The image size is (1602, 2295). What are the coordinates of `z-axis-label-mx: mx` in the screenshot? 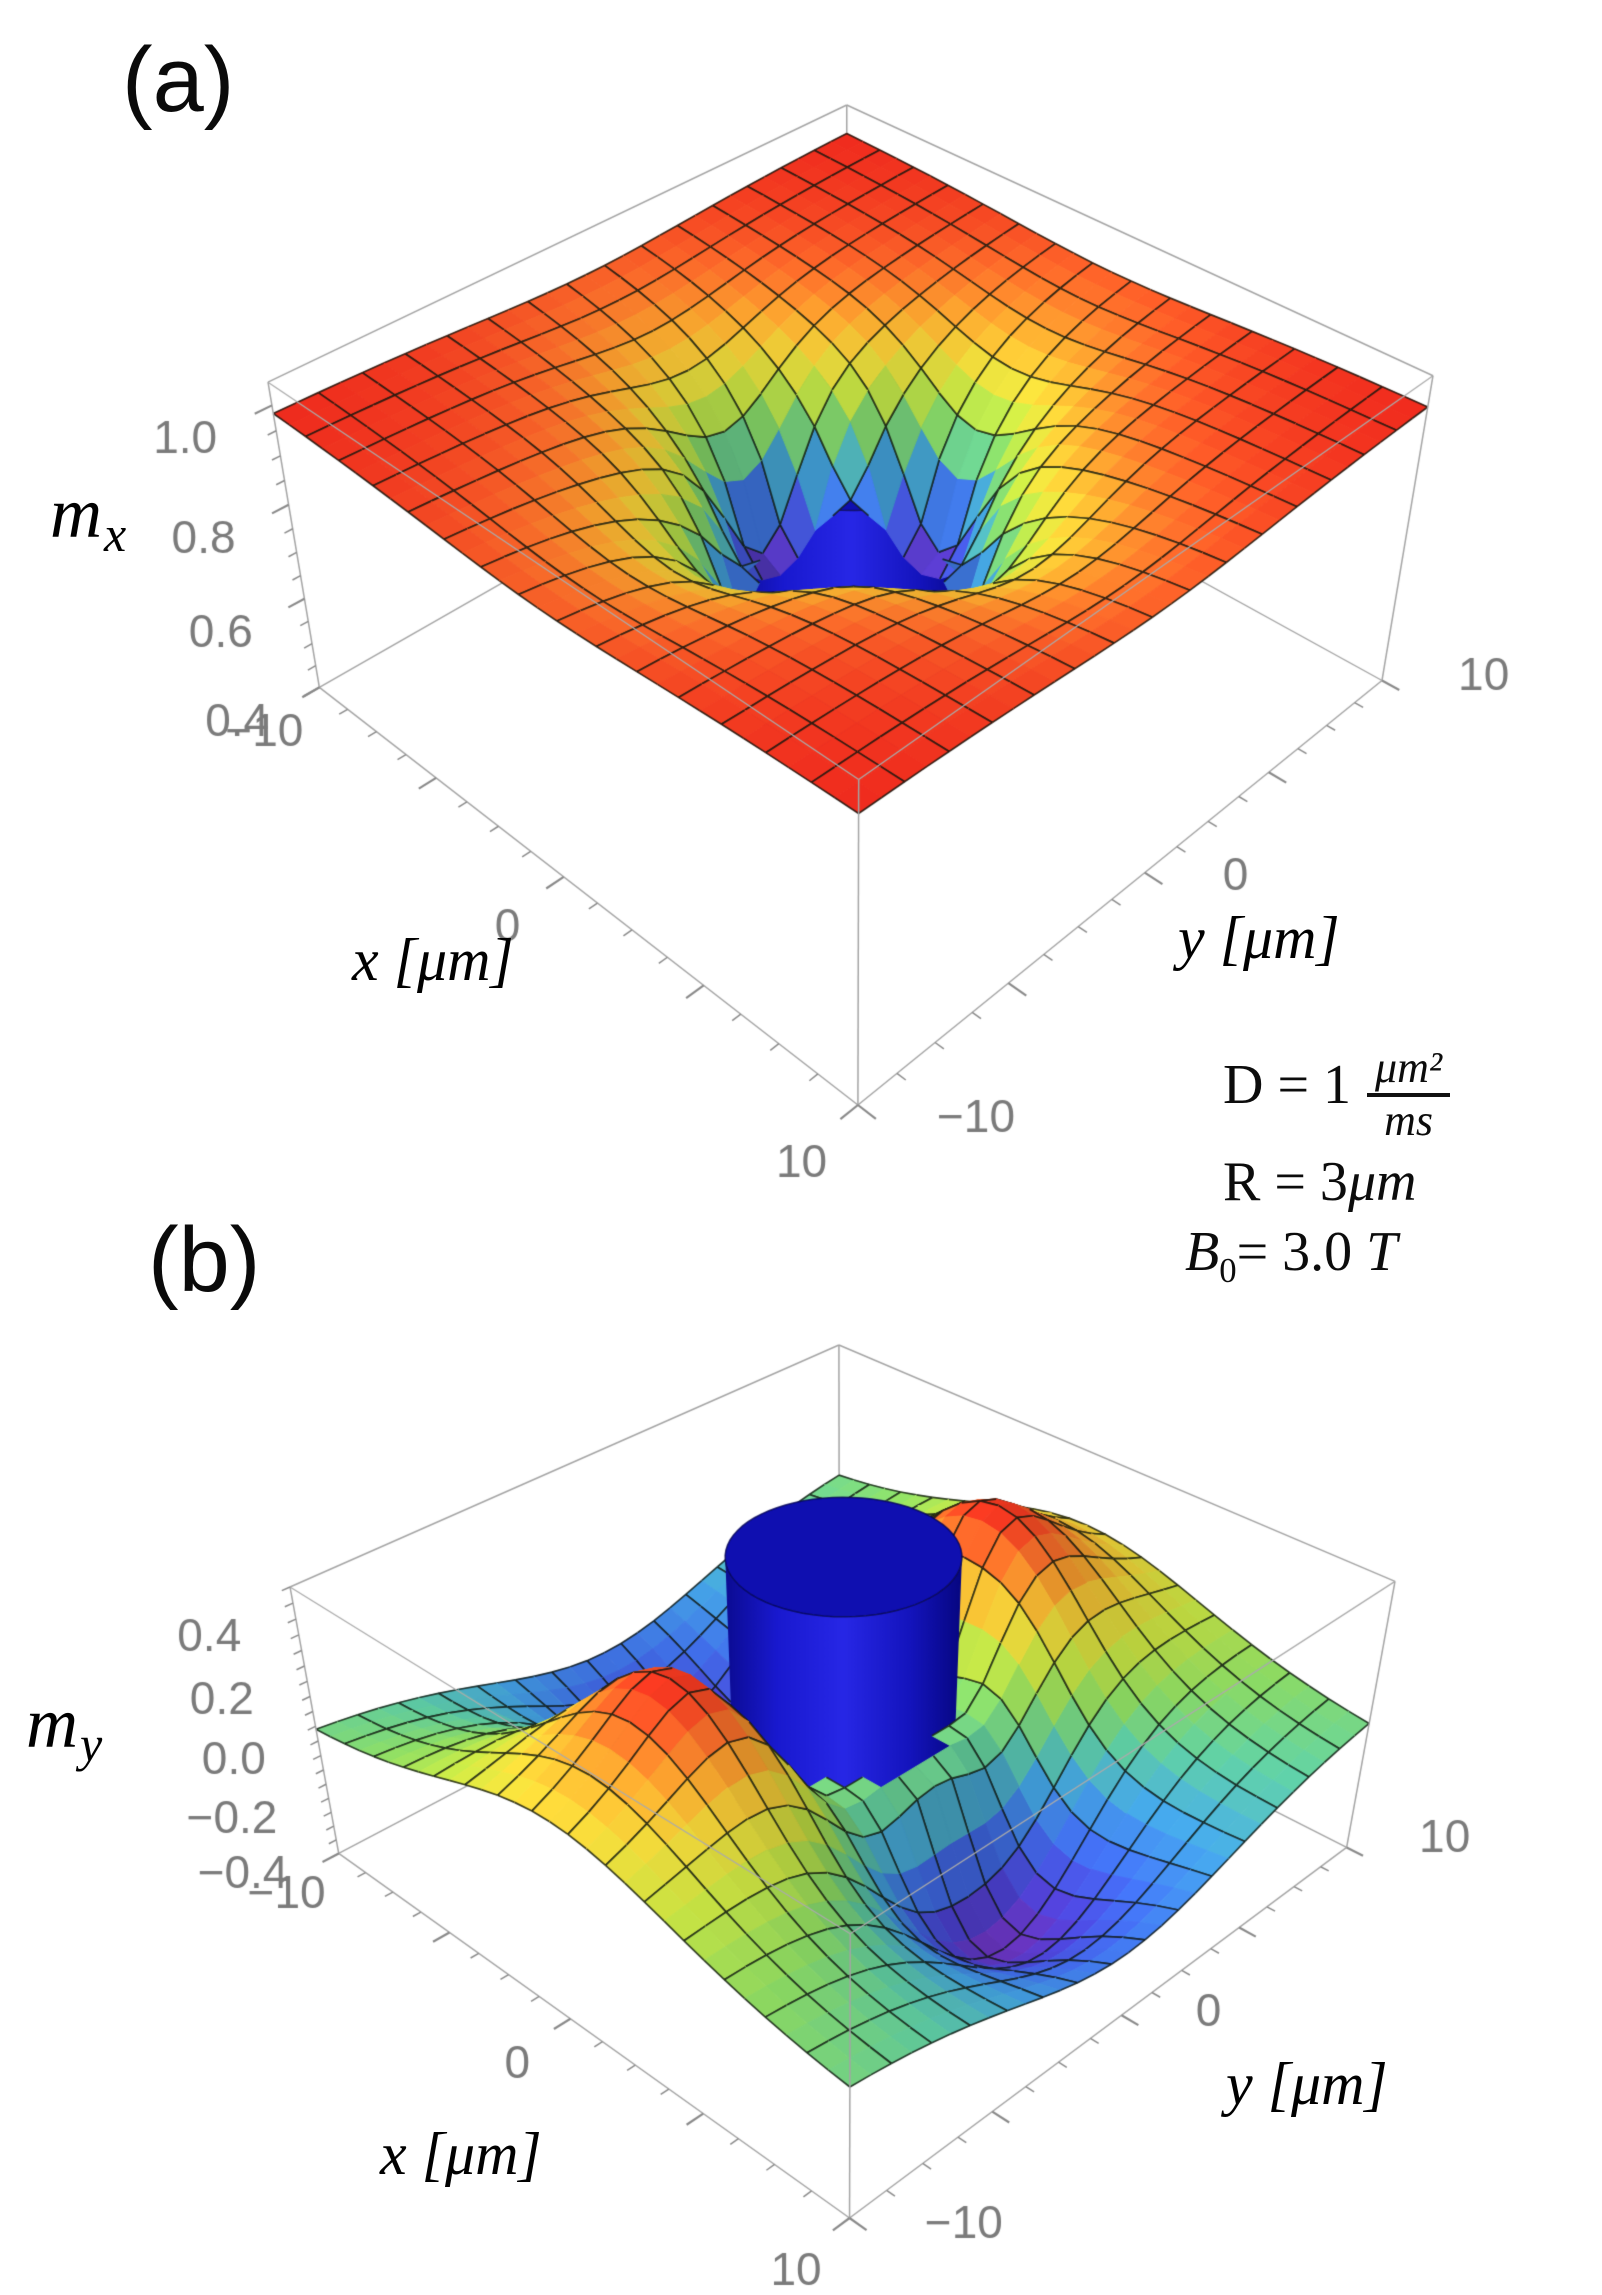 It's located at (88, 517).